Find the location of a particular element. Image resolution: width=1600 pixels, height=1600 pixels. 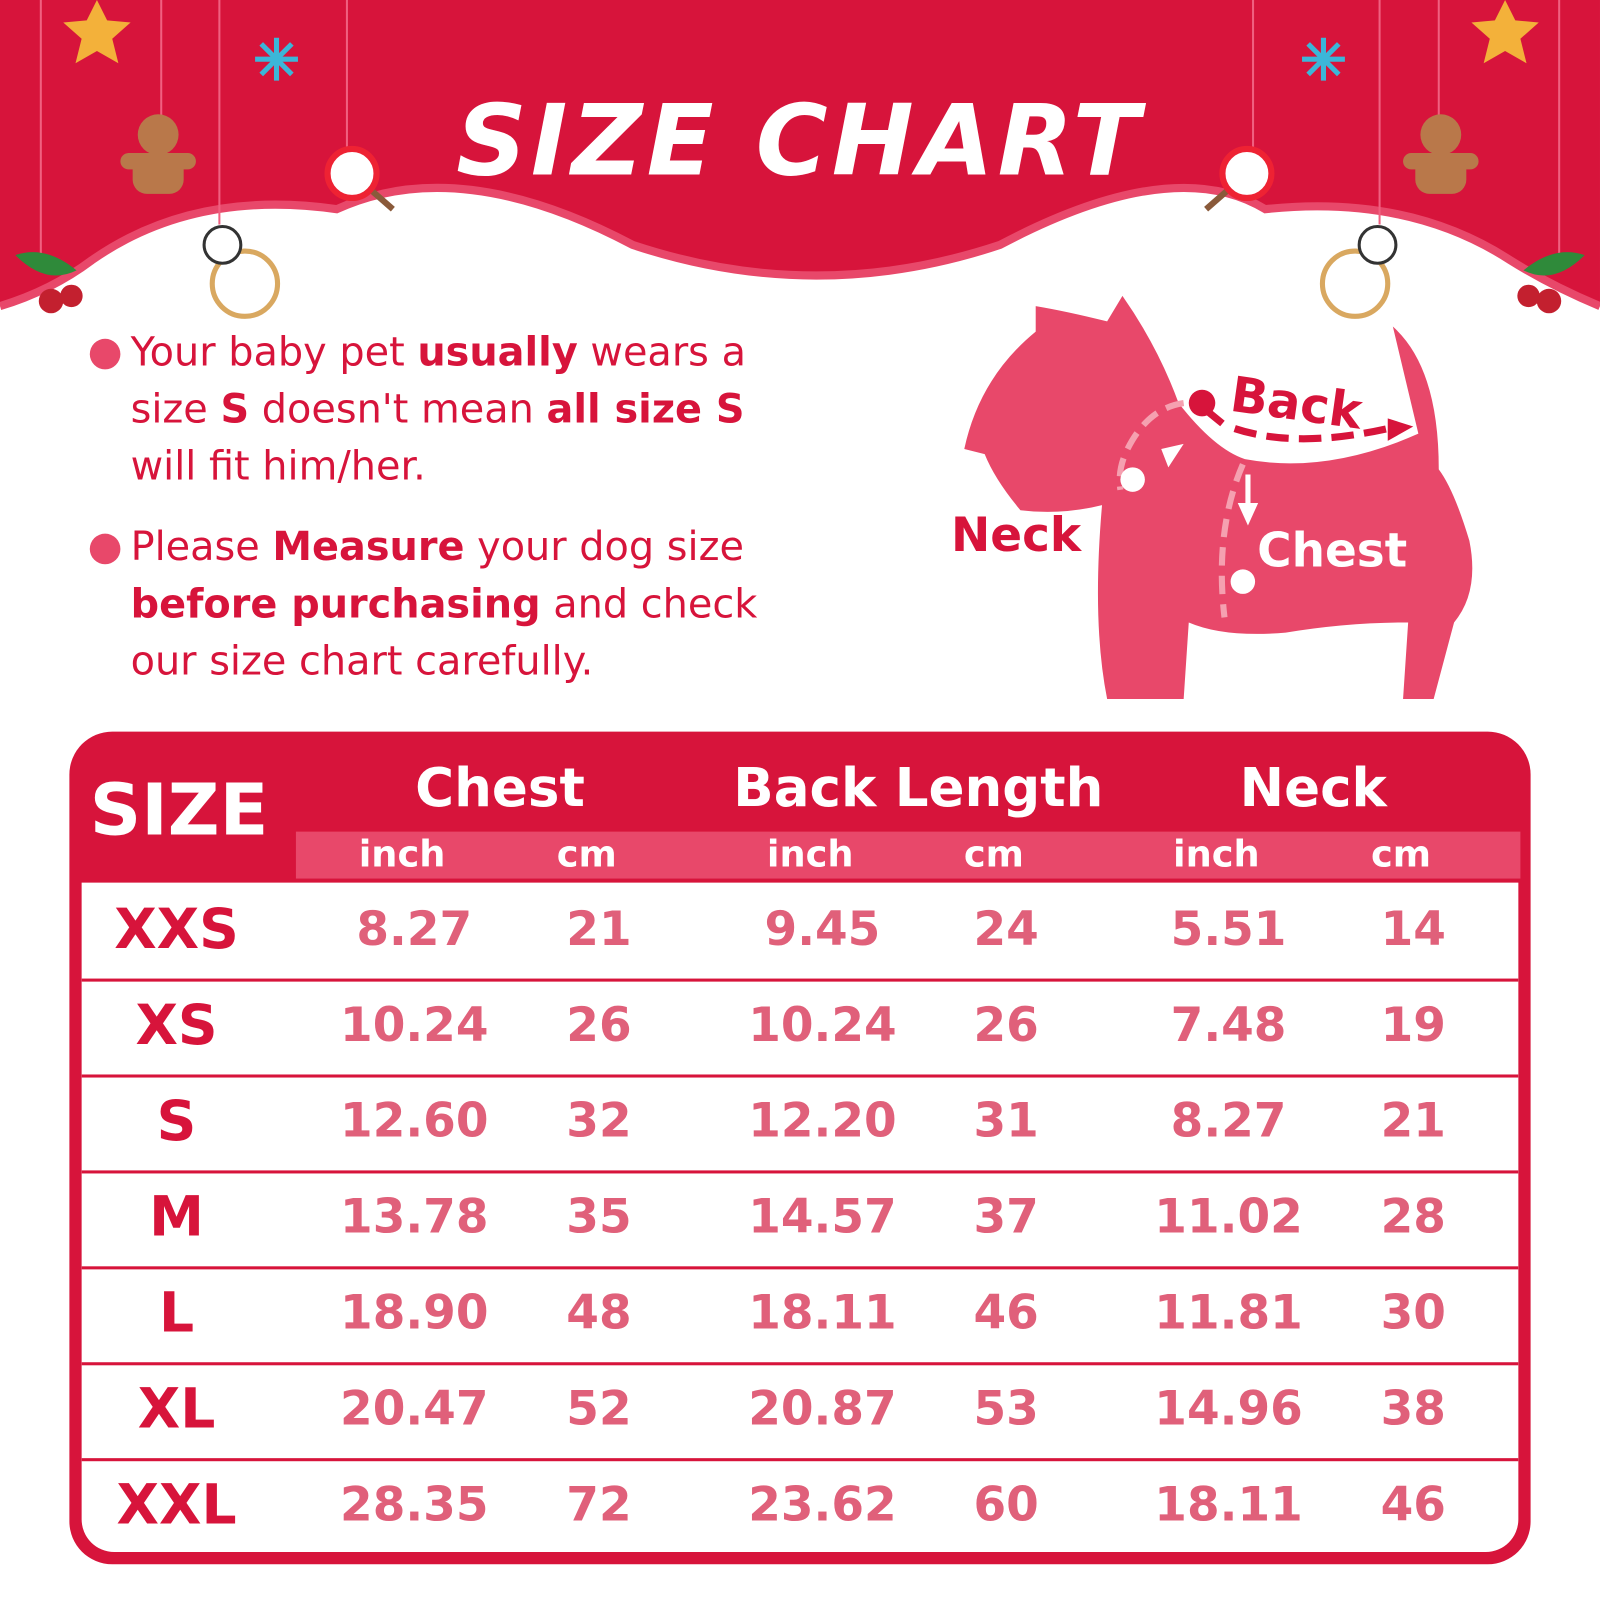

measurement-cell: 14 is located at coordinates (1413, 929).